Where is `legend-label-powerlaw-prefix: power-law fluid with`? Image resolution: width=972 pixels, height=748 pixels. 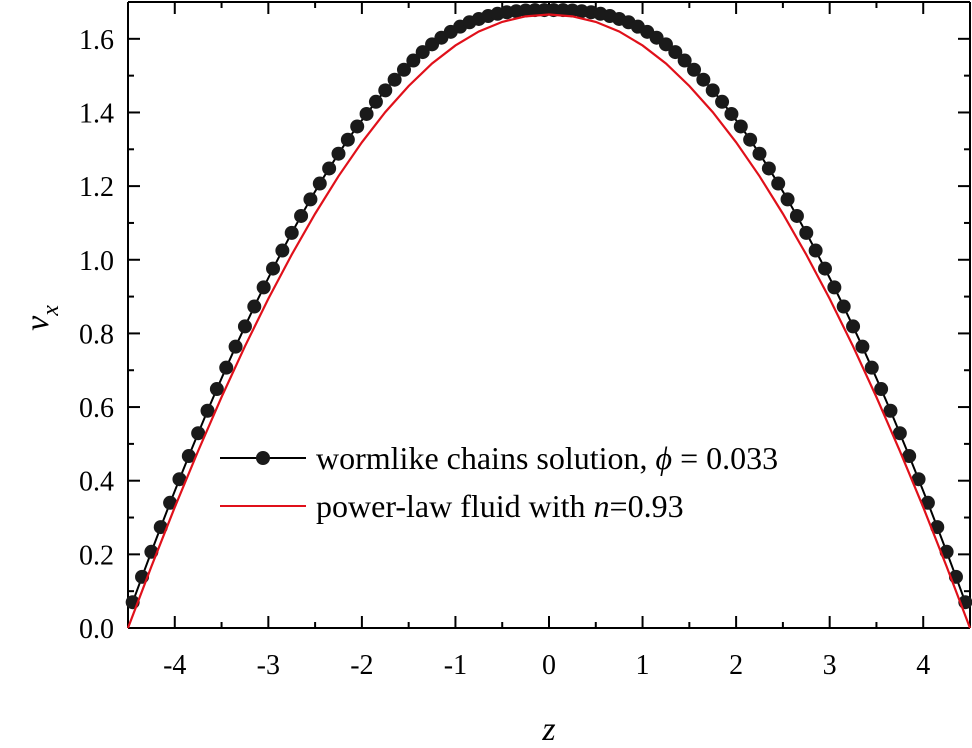 legend-label-powerlaw-prefix: power-law fluid with is located at coordinates (455, 506).